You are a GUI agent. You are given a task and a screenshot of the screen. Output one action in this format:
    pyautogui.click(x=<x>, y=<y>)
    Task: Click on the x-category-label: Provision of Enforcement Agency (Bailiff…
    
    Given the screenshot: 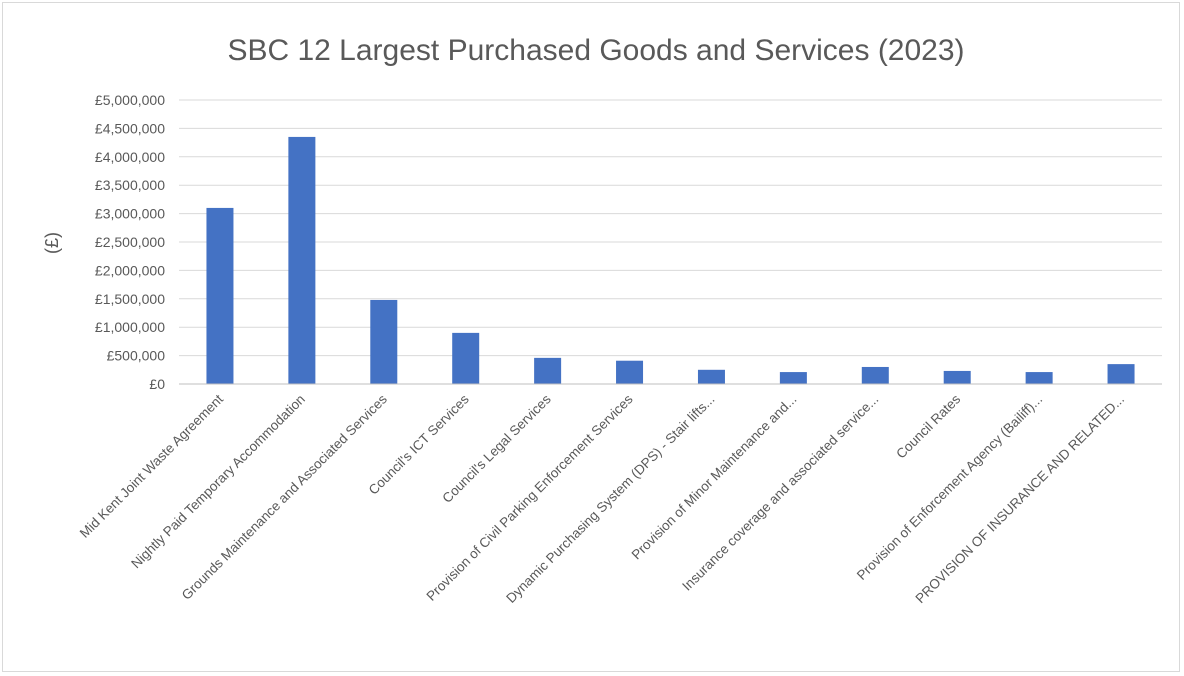 What is the action you would take?
    pyautogui.click(x=949, y=487)
    